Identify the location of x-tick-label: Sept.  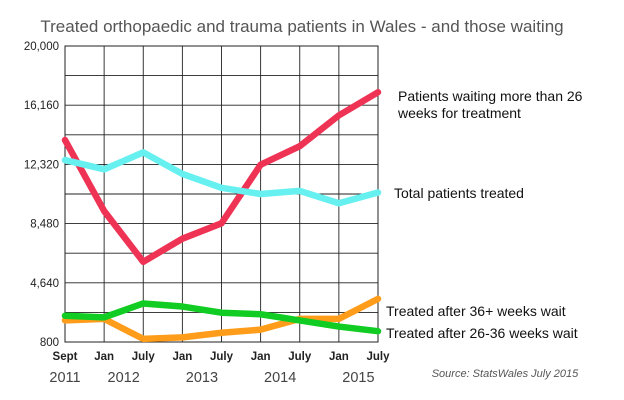
(65, 357).